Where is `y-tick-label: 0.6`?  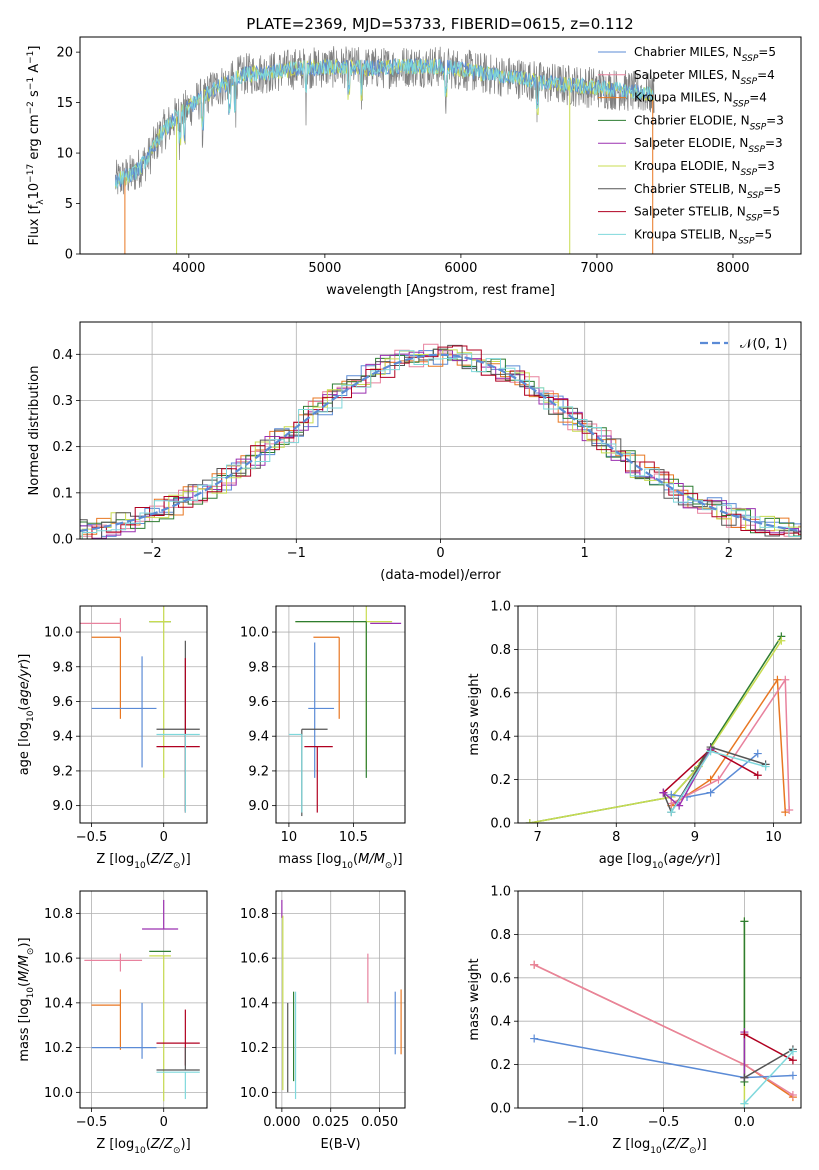
y-tick-label: 0.6 is located at coordinates (500, 693).